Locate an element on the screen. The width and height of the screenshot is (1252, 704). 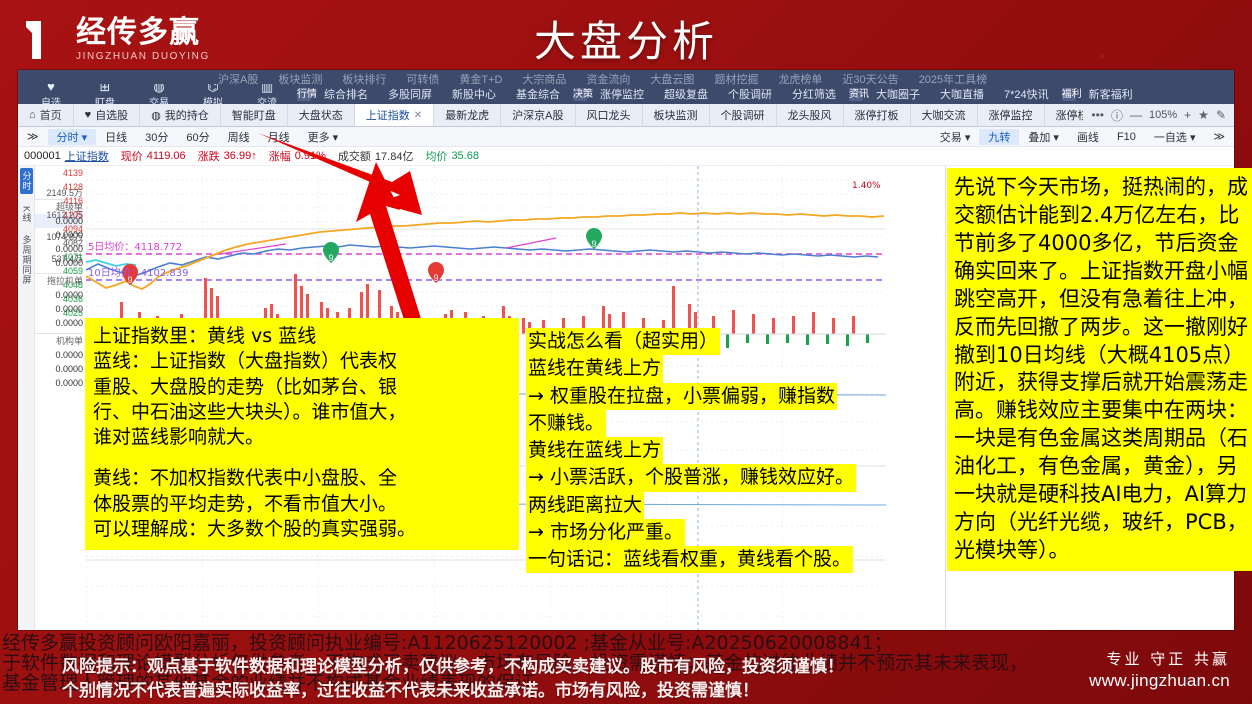
tab-10: 个股调研 is located at coordinates (743, 115).